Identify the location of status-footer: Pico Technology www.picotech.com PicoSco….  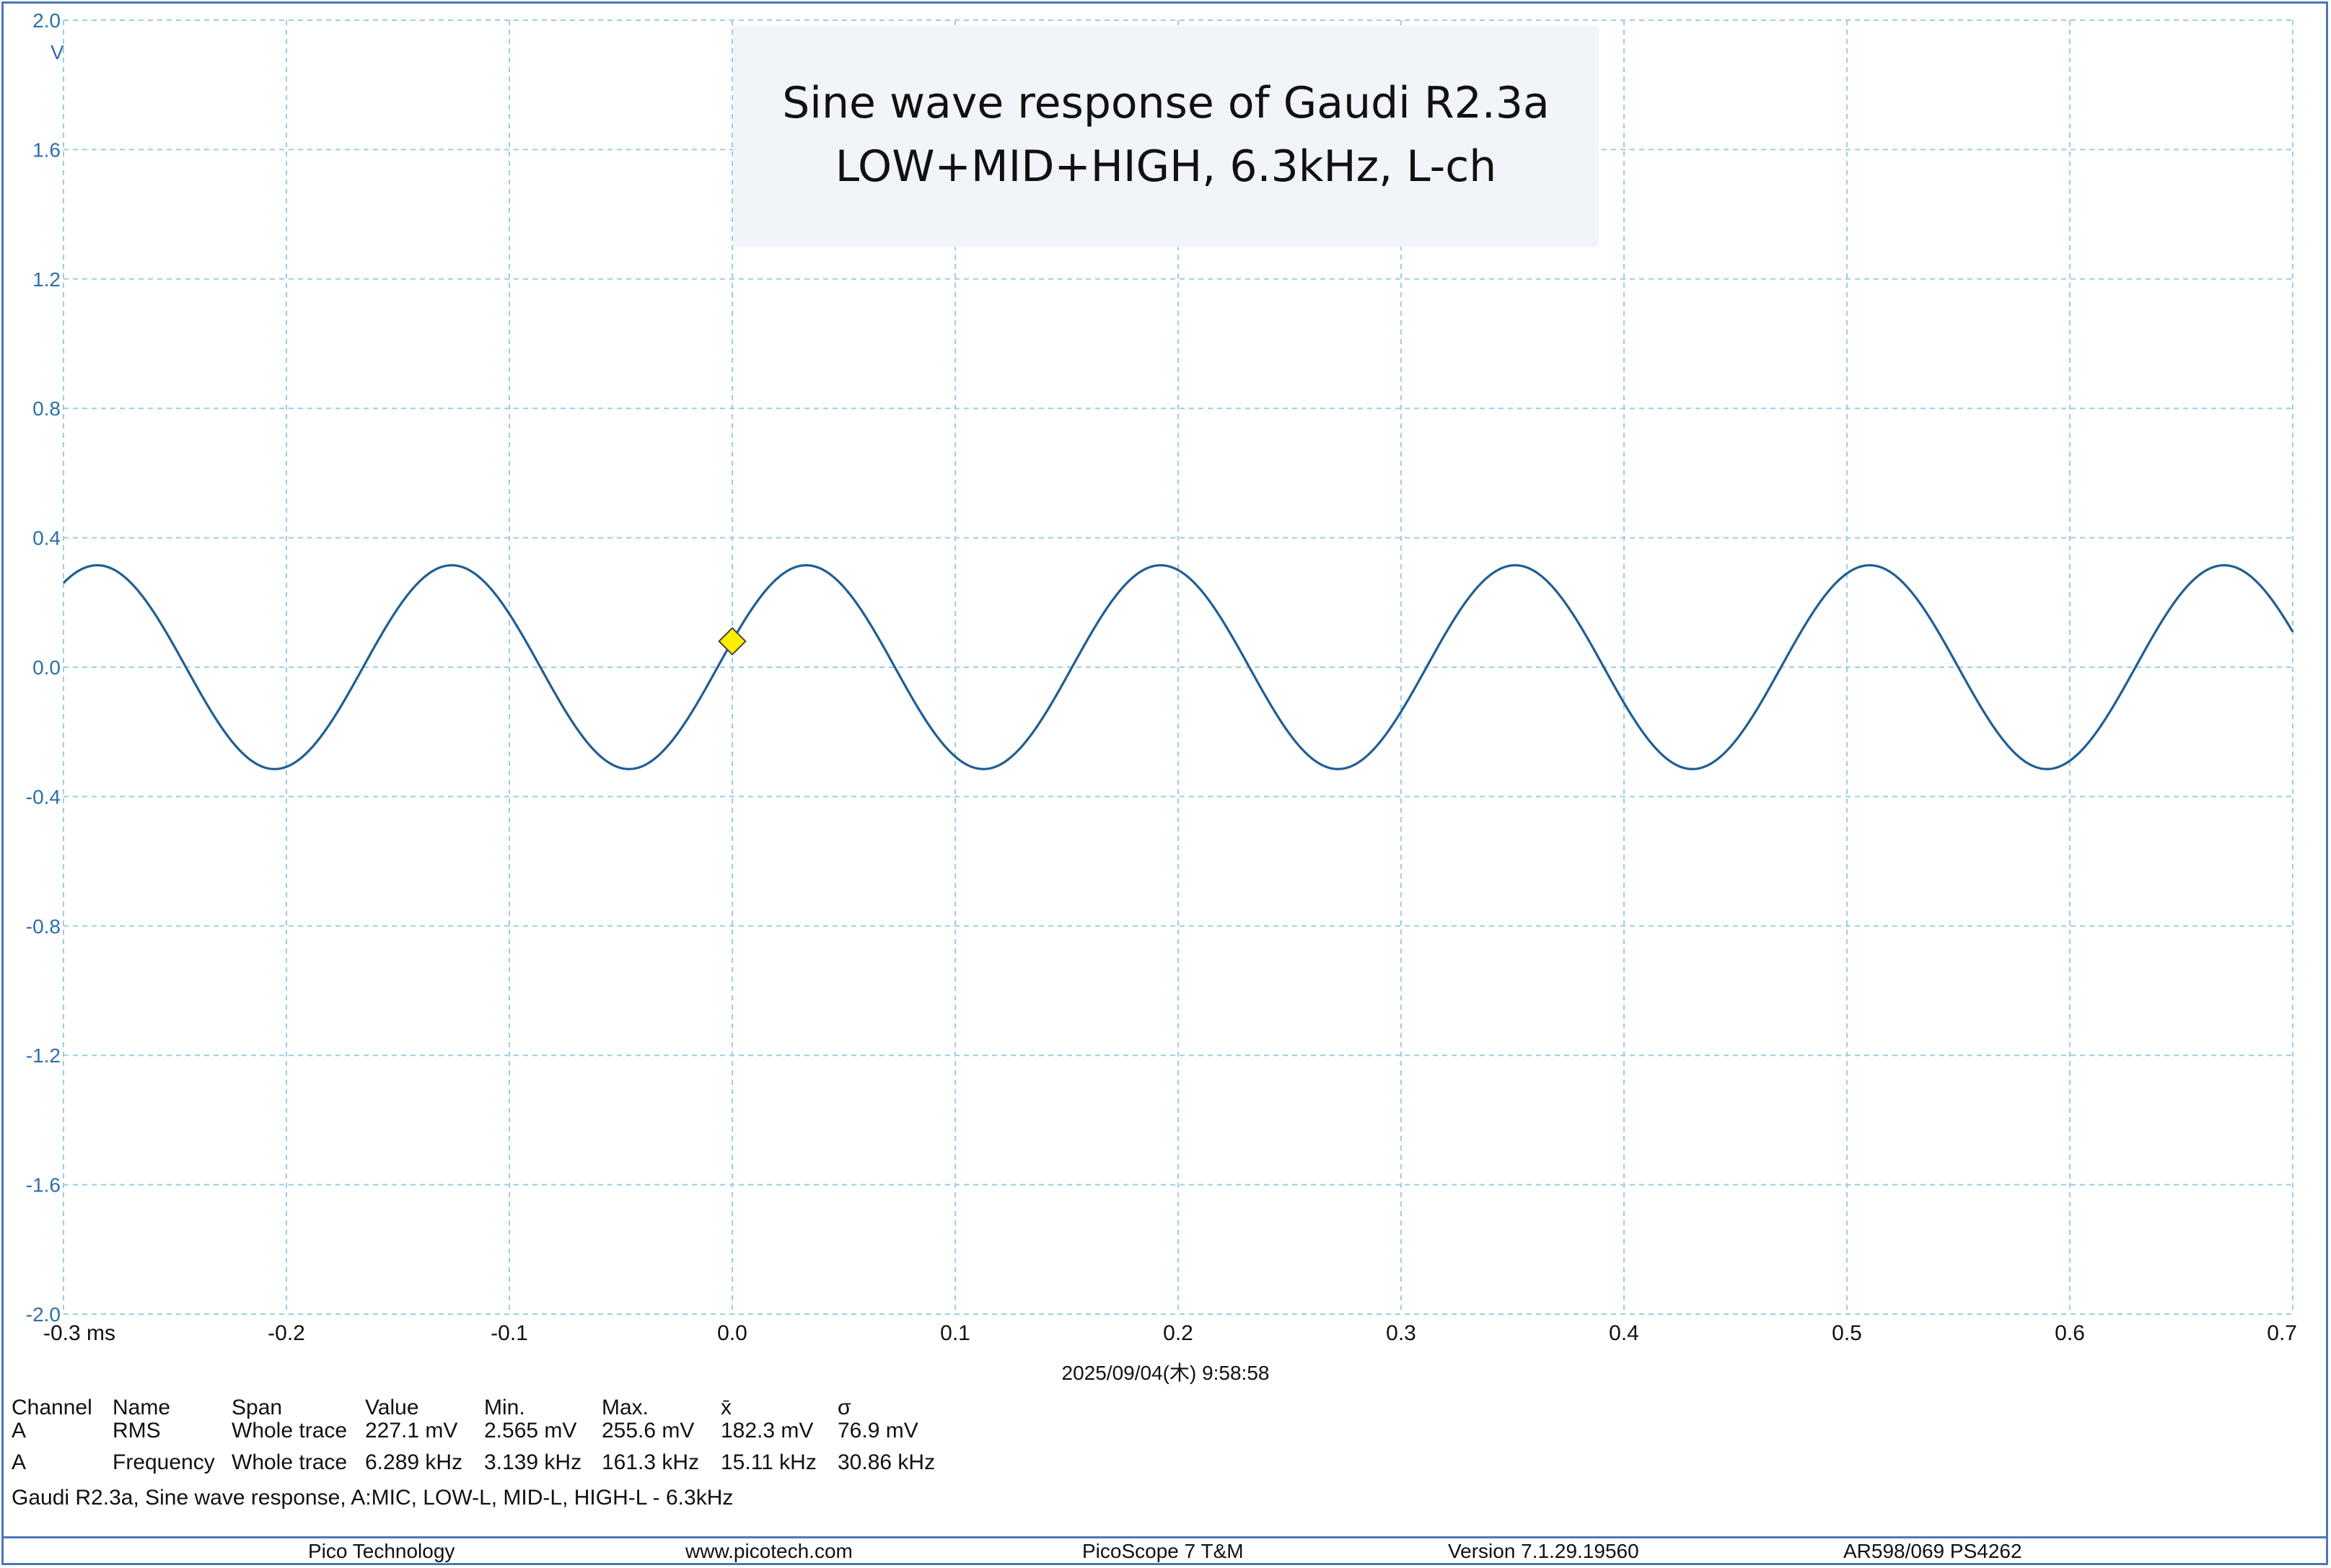
(1165, 1550).